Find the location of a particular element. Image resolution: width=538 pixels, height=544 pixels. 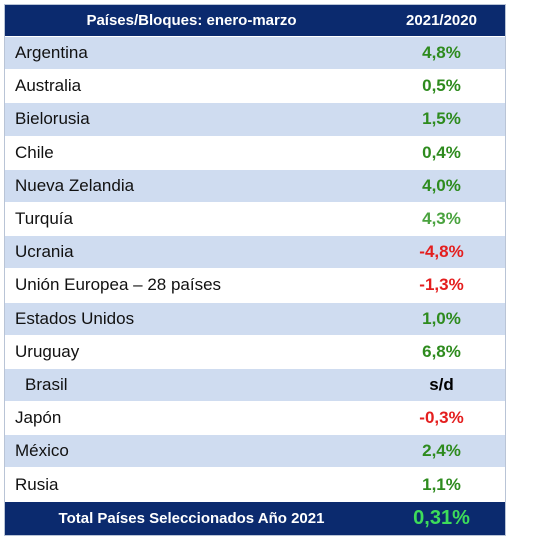

row-country: Brasil is located at coordinates (46, 384).